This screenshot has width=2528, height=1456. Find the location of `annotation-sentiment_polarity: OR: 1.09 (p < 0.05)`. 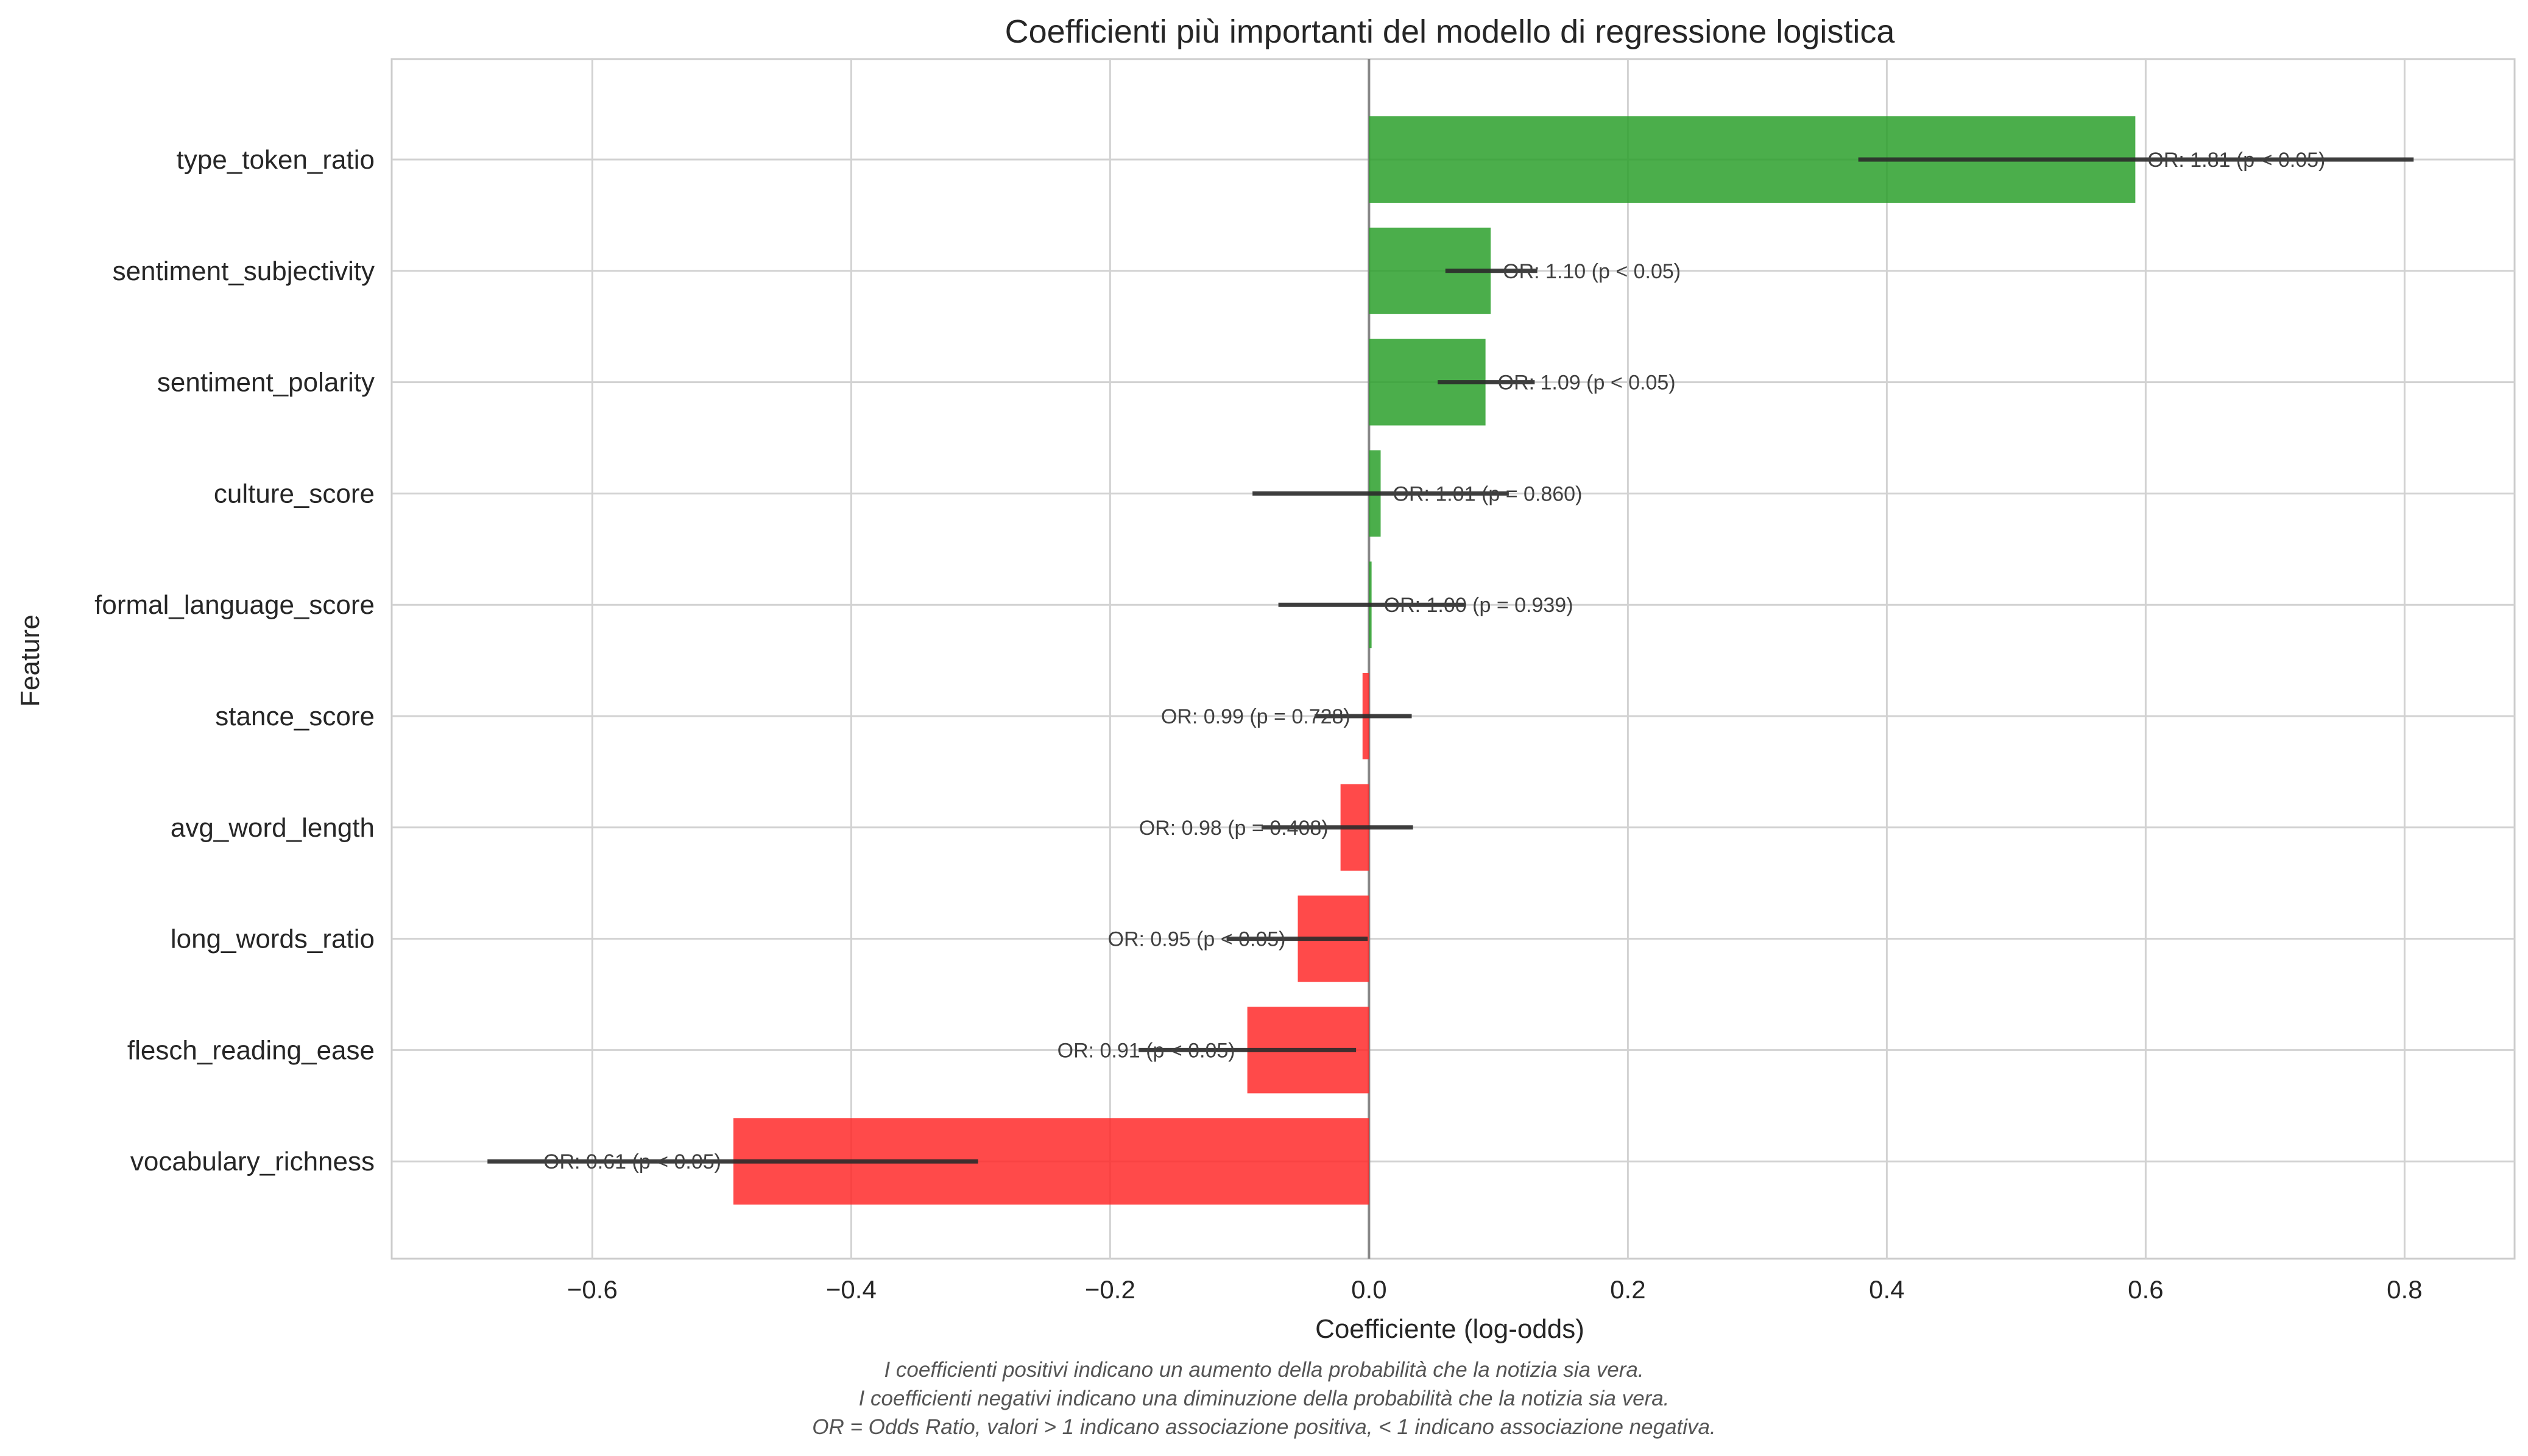

annotation-sentiment_polarity: OR: 1.09 (p < 0.05) is located at coordinates (1587, 383).